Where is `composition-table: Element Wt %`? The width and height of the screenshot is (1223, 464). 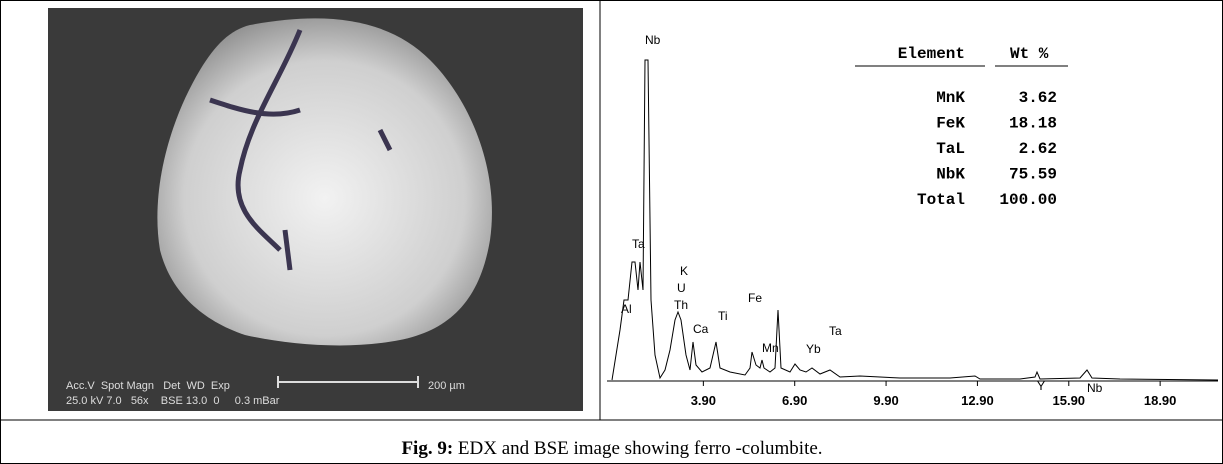
composition-table: Element Wt % is located at coordinates (961, 56).